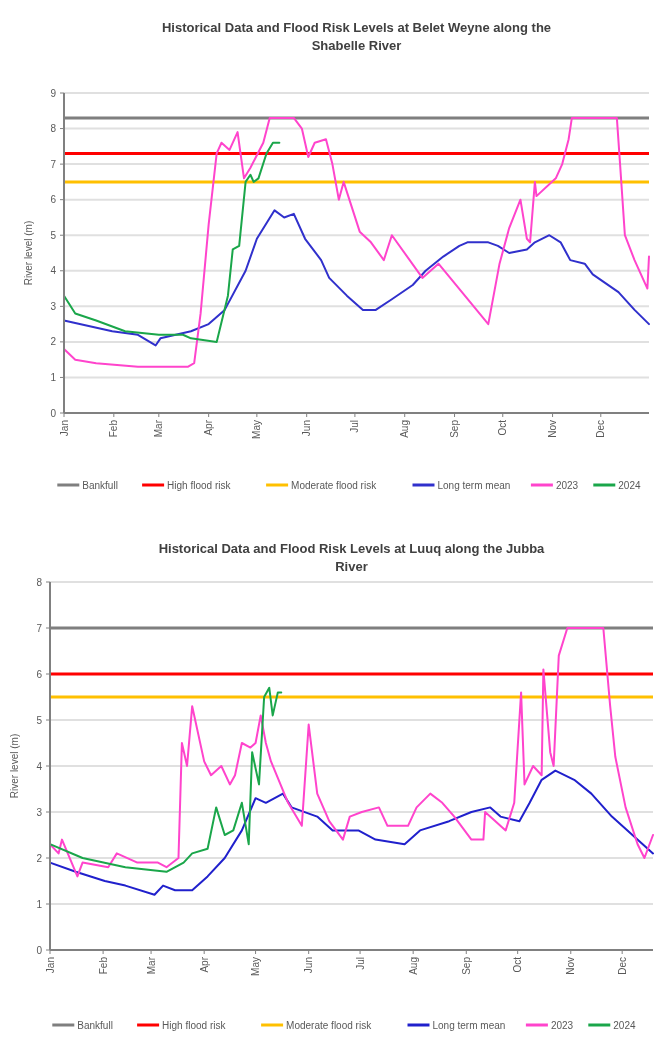  What do you see at coordinates (352, 557) in the screenshot?
I see `chart-title: Historical Data and Flood Risk Levels at Luuq along the Jubba River` at bounding box center [352, 557].